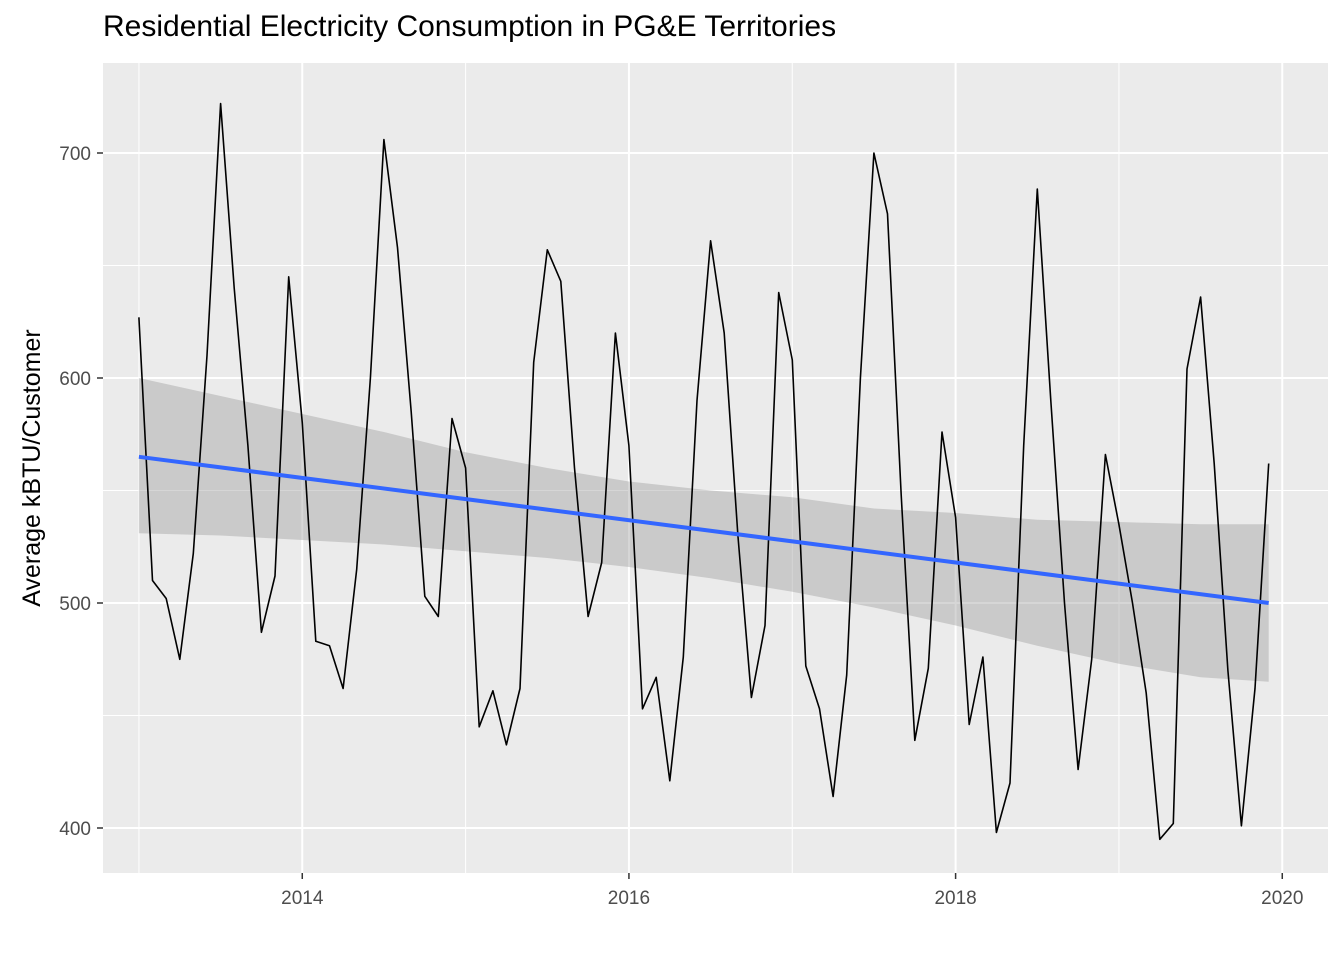 The width and height of the screenshot is (1344, 960). I want to click on x-tick-label: 2016, so click(629, 898).